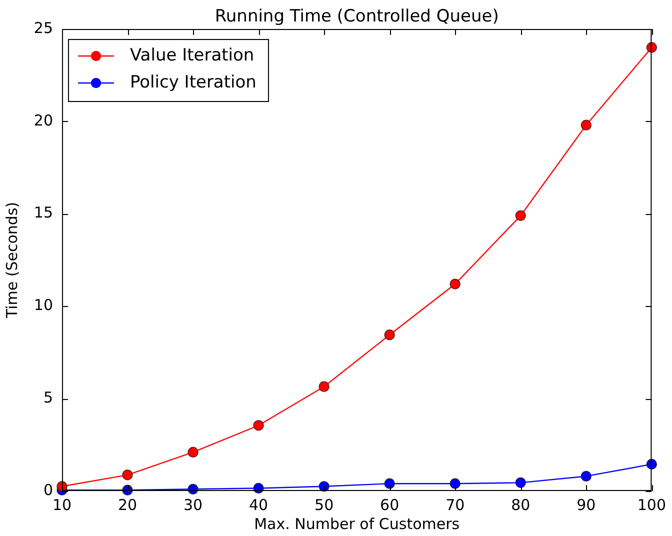 The width and height of the screenshot is (672, 536). What do you see at coordinates (43, 120) in the screenshot?
I see `y-tick-label: 20` at bounding box center [43, 120].